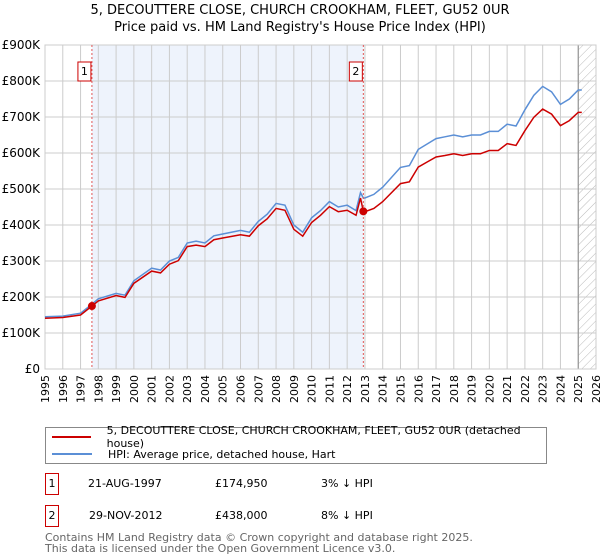  What do you see at coordinates (312, 389) in the screenshot?
I see `x-tick-label: 2010` at bounding box center [312, 389].